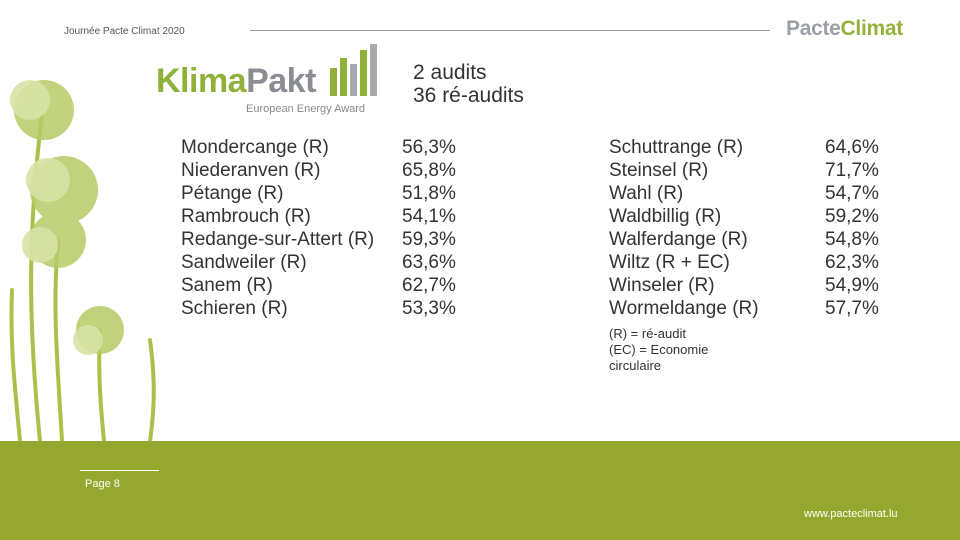 Image resolution: width=960 pixels, height=540 pixels. What do you see at coordinates (429, 170) in the screenshot?
I see `score-value: 65,8%` at bounding box center [429, 170].